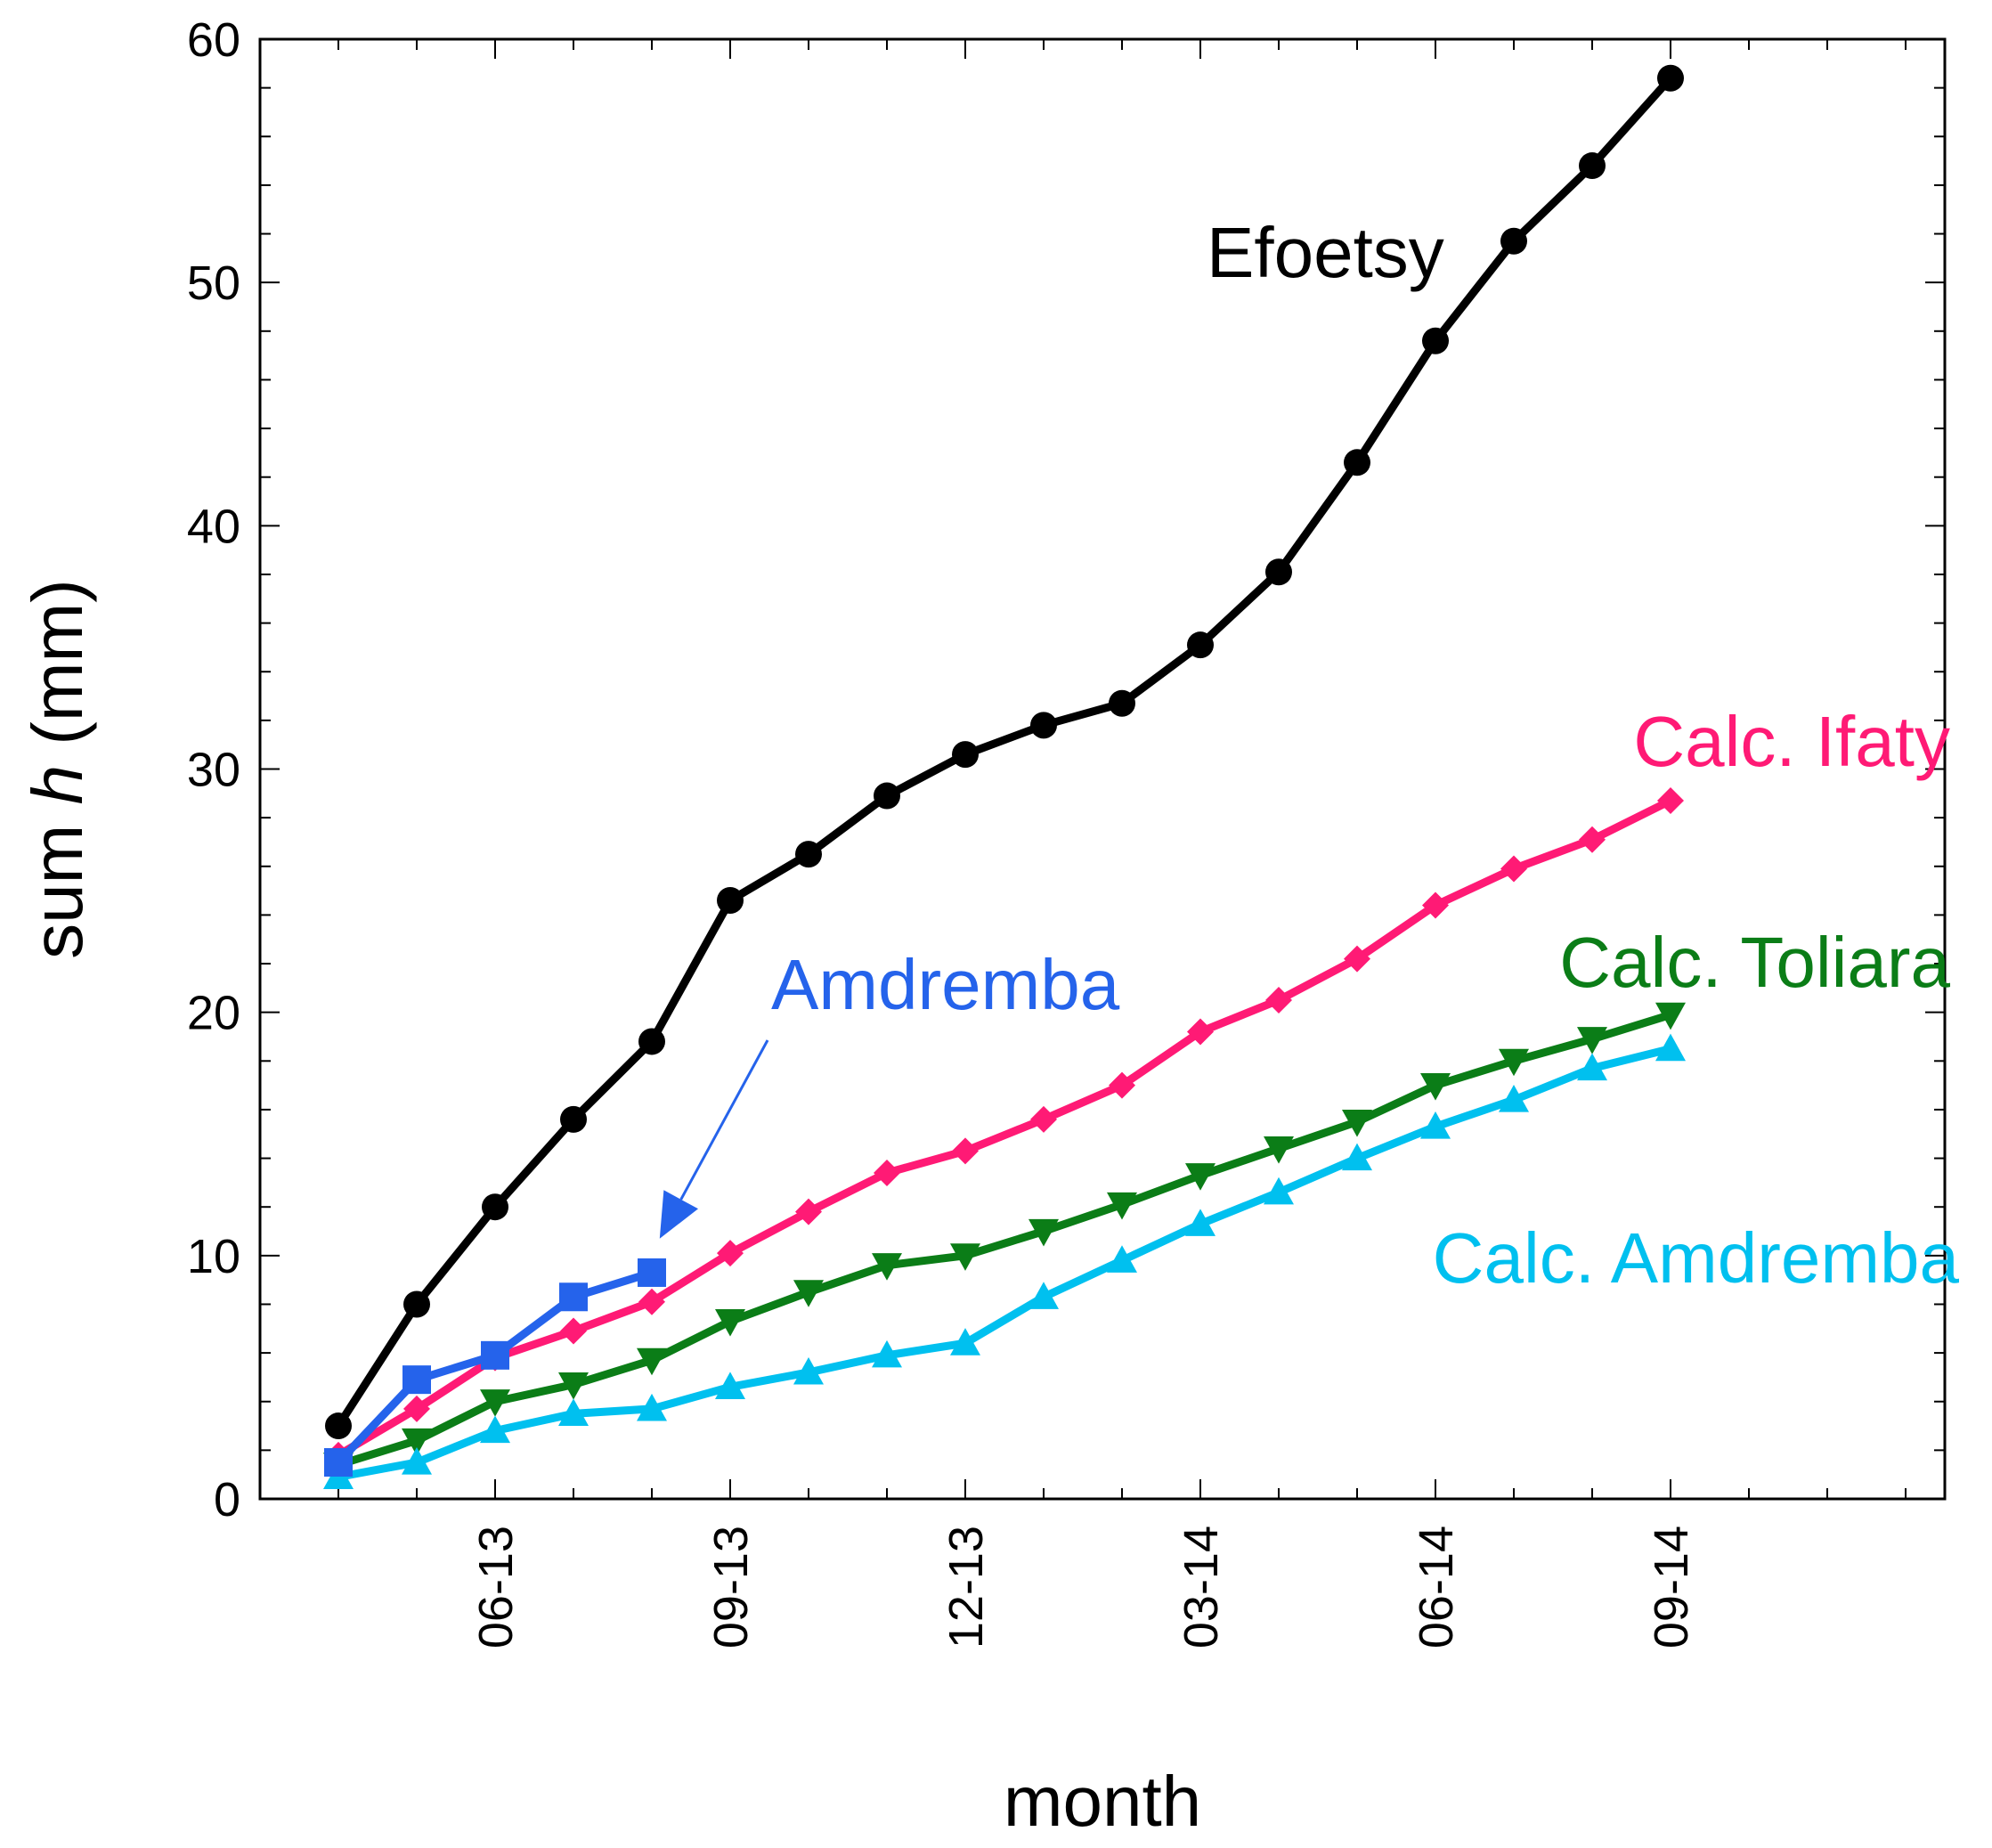 This screenshot has width=1992, height=1848. What do you see at coordinates (57, 881) in the screenshot?
I see `y-axis-title-prefix: sum` at bounding box center [57, 881].